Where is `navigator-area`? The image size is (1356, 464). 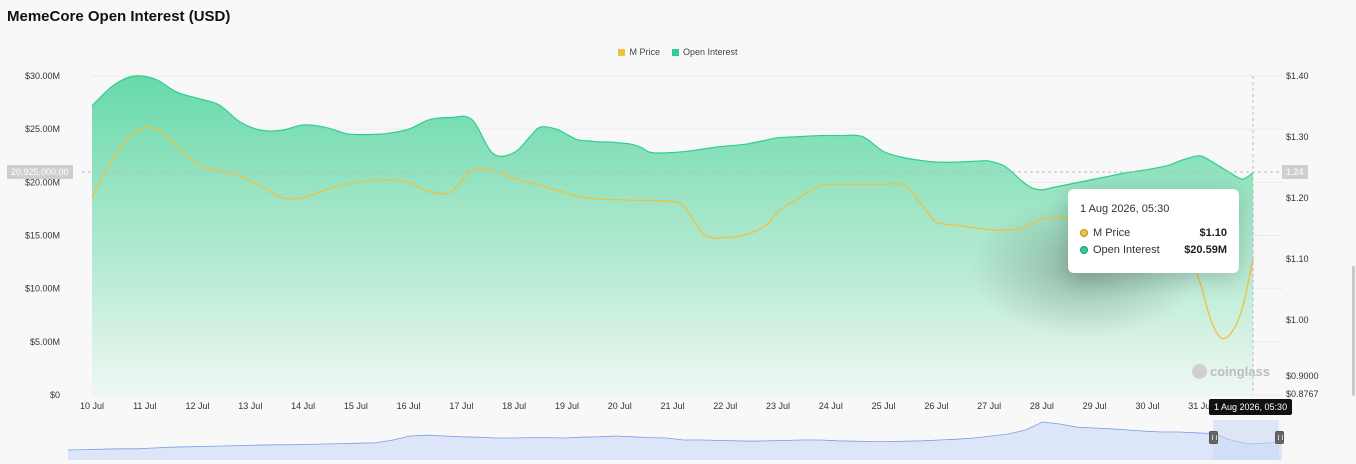 navigator-area is located at coordinates (675, 441).